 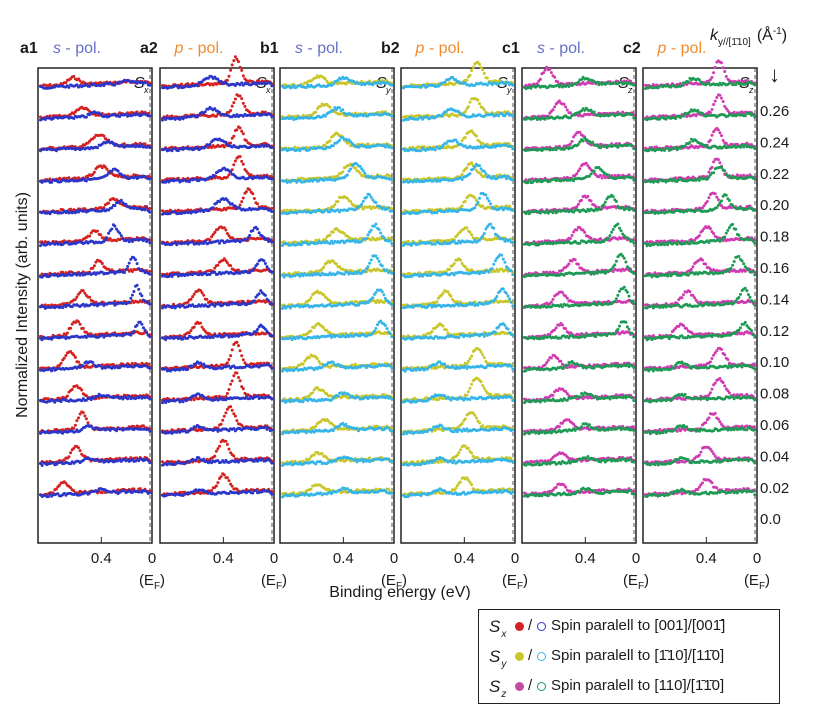 I want to click on x-tick-label: 0, so click(x=274, y=558).